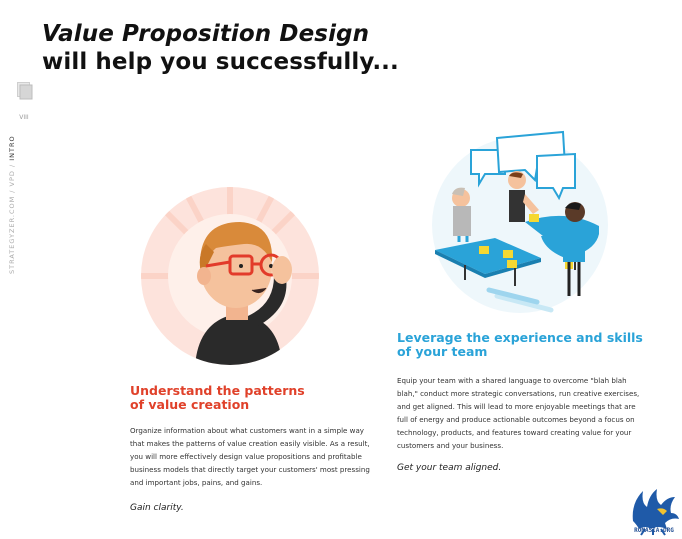  What do you see at coordinates (654, 530) in the screenshot?
I see `watermark-text: ROMASIA.ORG` at bounding box center [654, 530].